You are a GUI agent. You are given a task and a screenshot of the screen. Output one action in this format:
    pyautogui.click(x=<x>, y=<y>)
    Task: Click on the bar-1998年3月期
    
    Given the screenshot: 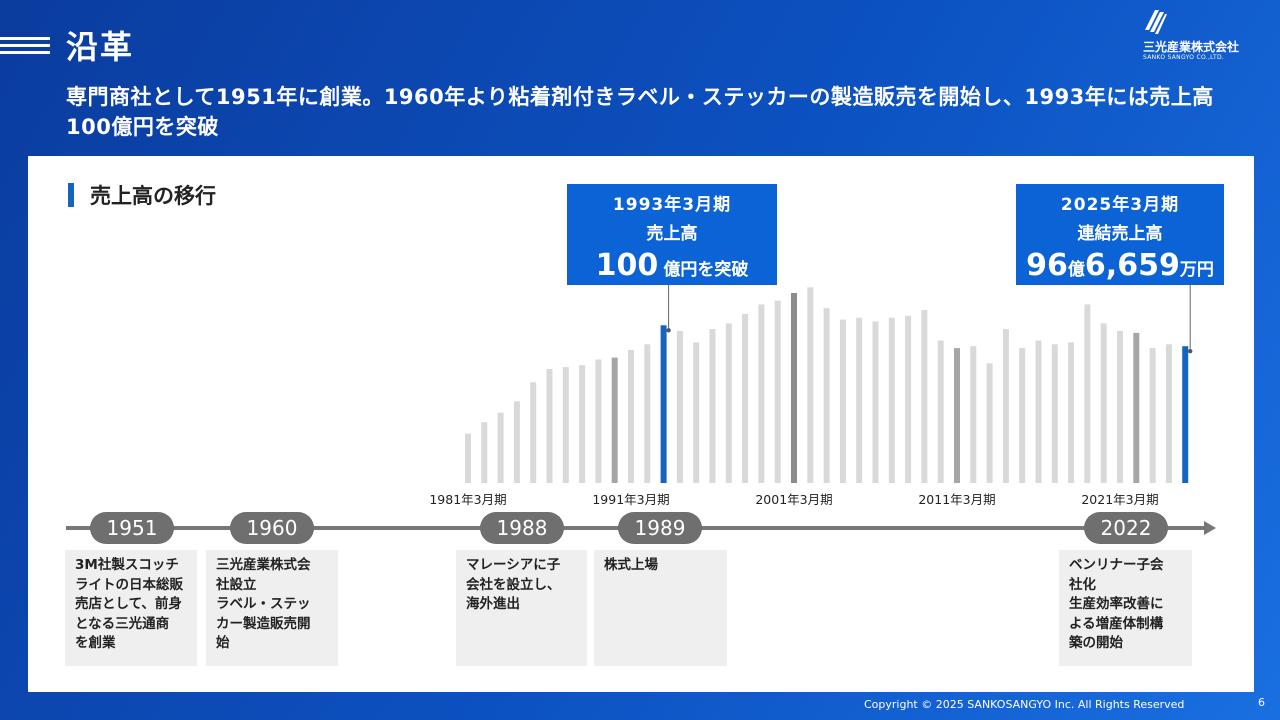 What is the action you would take?
    pyautogui.click(x=745, y=398)
    